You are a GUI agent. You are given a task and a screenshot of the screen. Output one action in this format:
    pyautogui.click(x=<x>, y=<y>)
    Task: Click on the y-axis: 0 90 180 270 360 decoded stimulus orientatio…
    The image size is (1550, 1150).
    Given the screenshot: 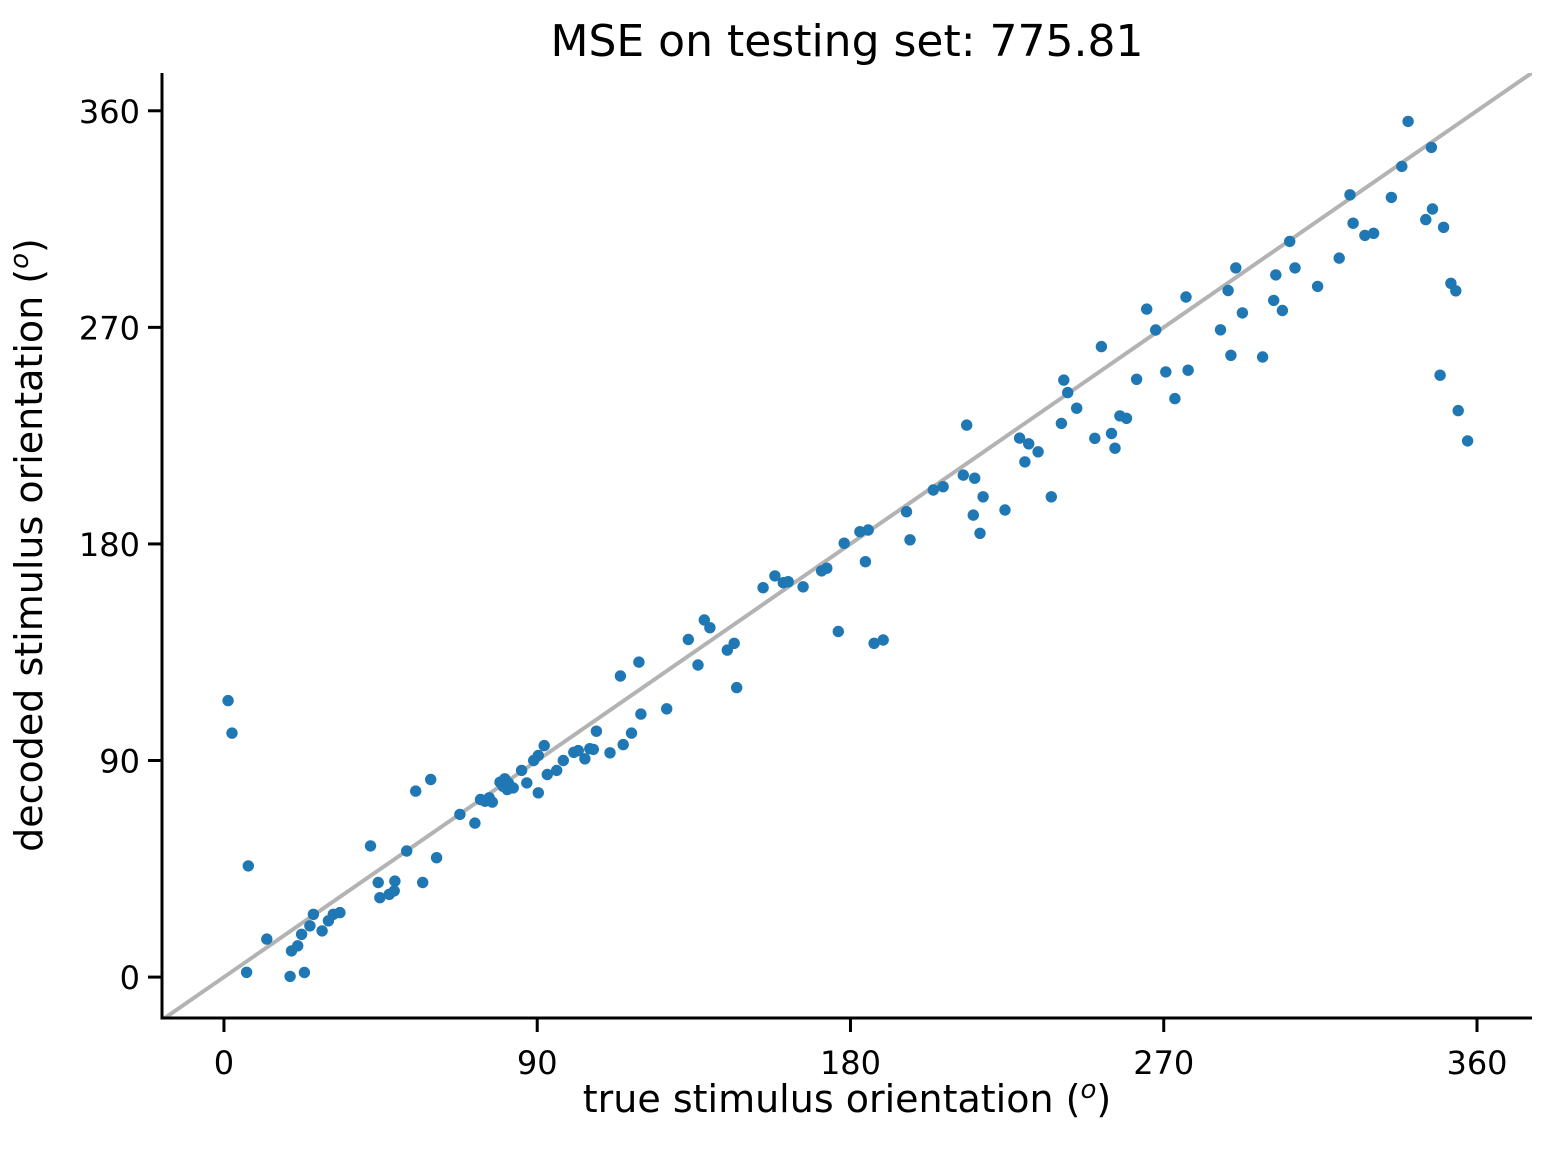 What is the action you would take?
    pyautogui.click(x=84, y=546)
    